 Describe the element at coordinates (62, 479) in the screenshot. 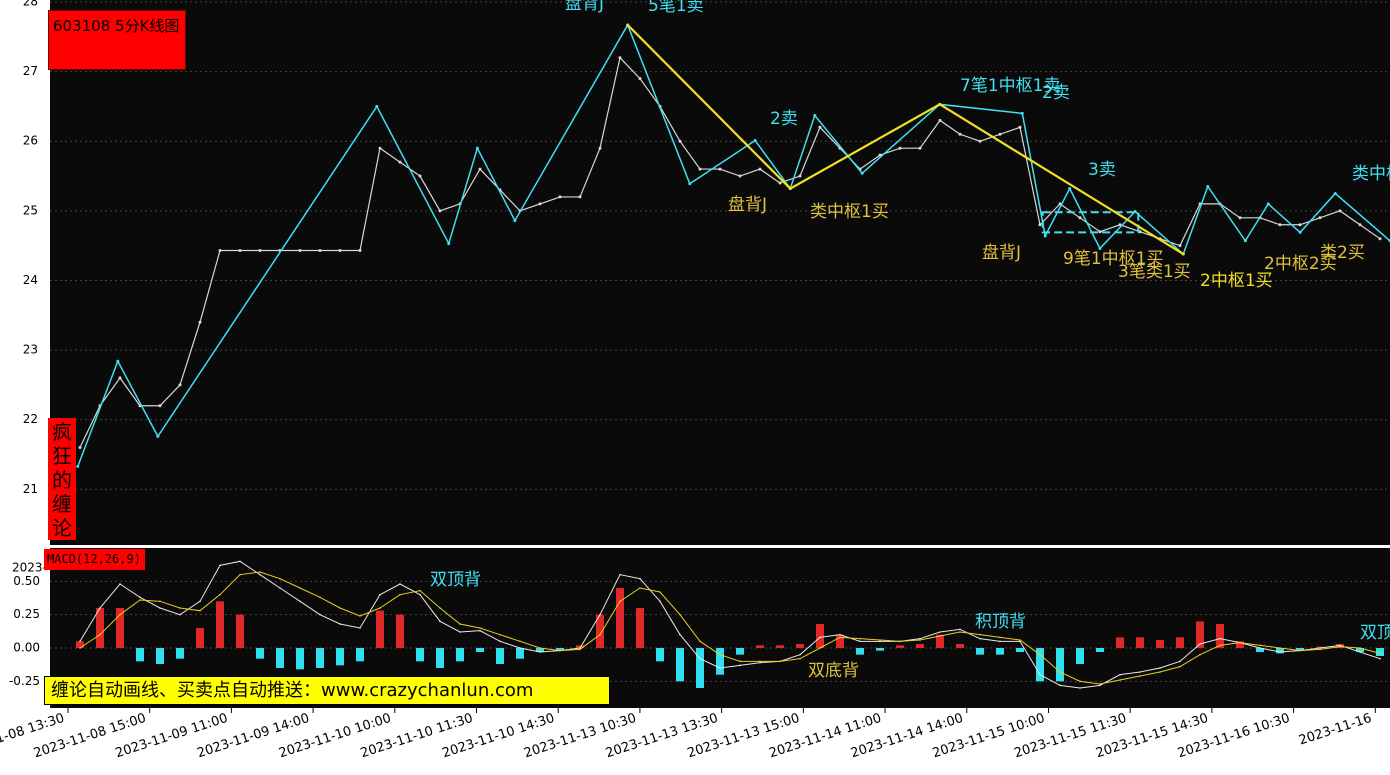

I see `side-label: 疯狂的缠论` at that location.